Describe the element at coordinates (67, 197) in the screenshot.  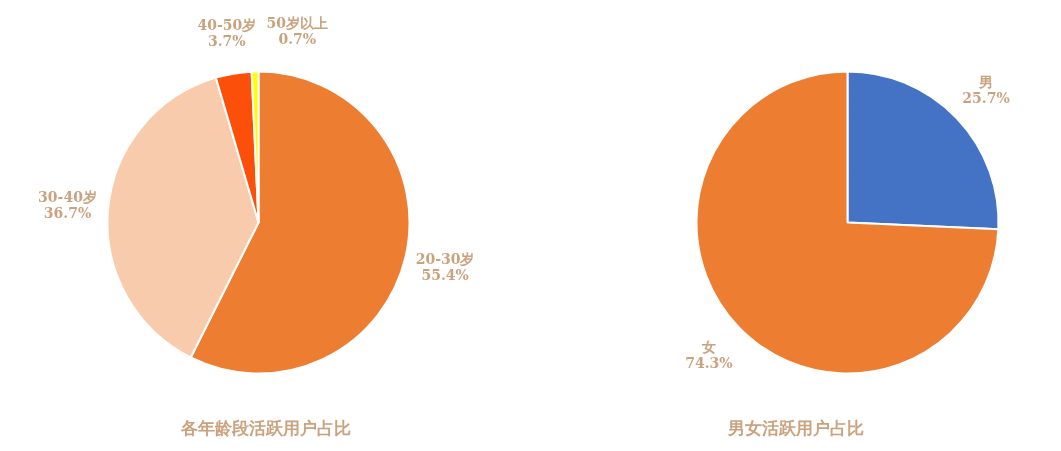
I see `slice-label: 30-40岁` at that location.